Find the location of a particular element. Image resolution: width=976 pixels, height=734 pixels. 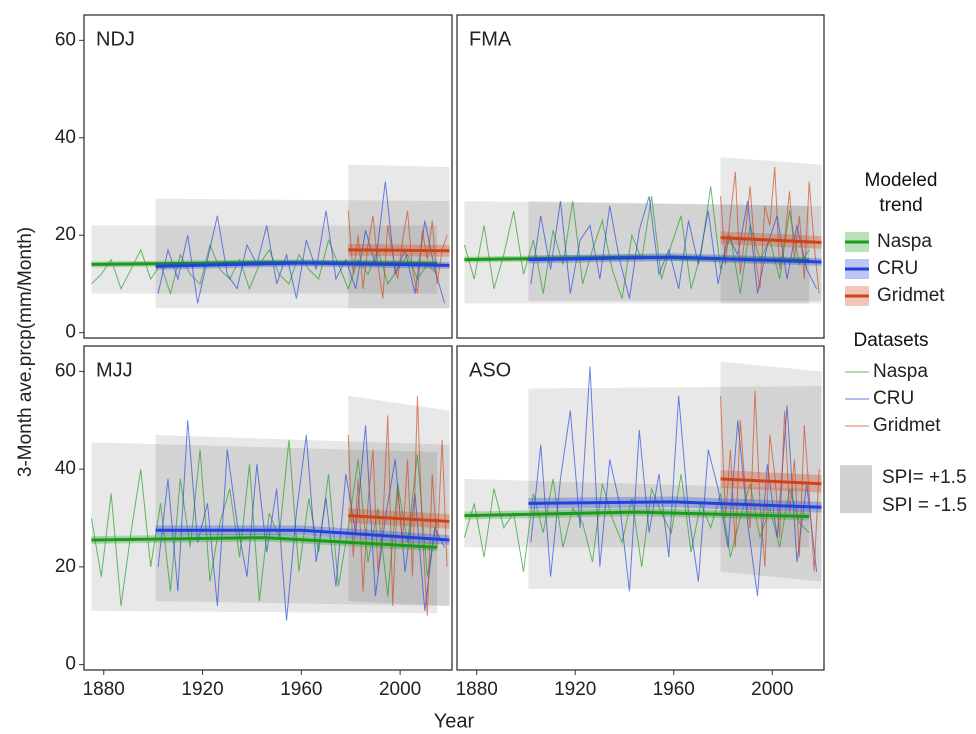

panel-title: MJJ is located at coordinates (114, 370).